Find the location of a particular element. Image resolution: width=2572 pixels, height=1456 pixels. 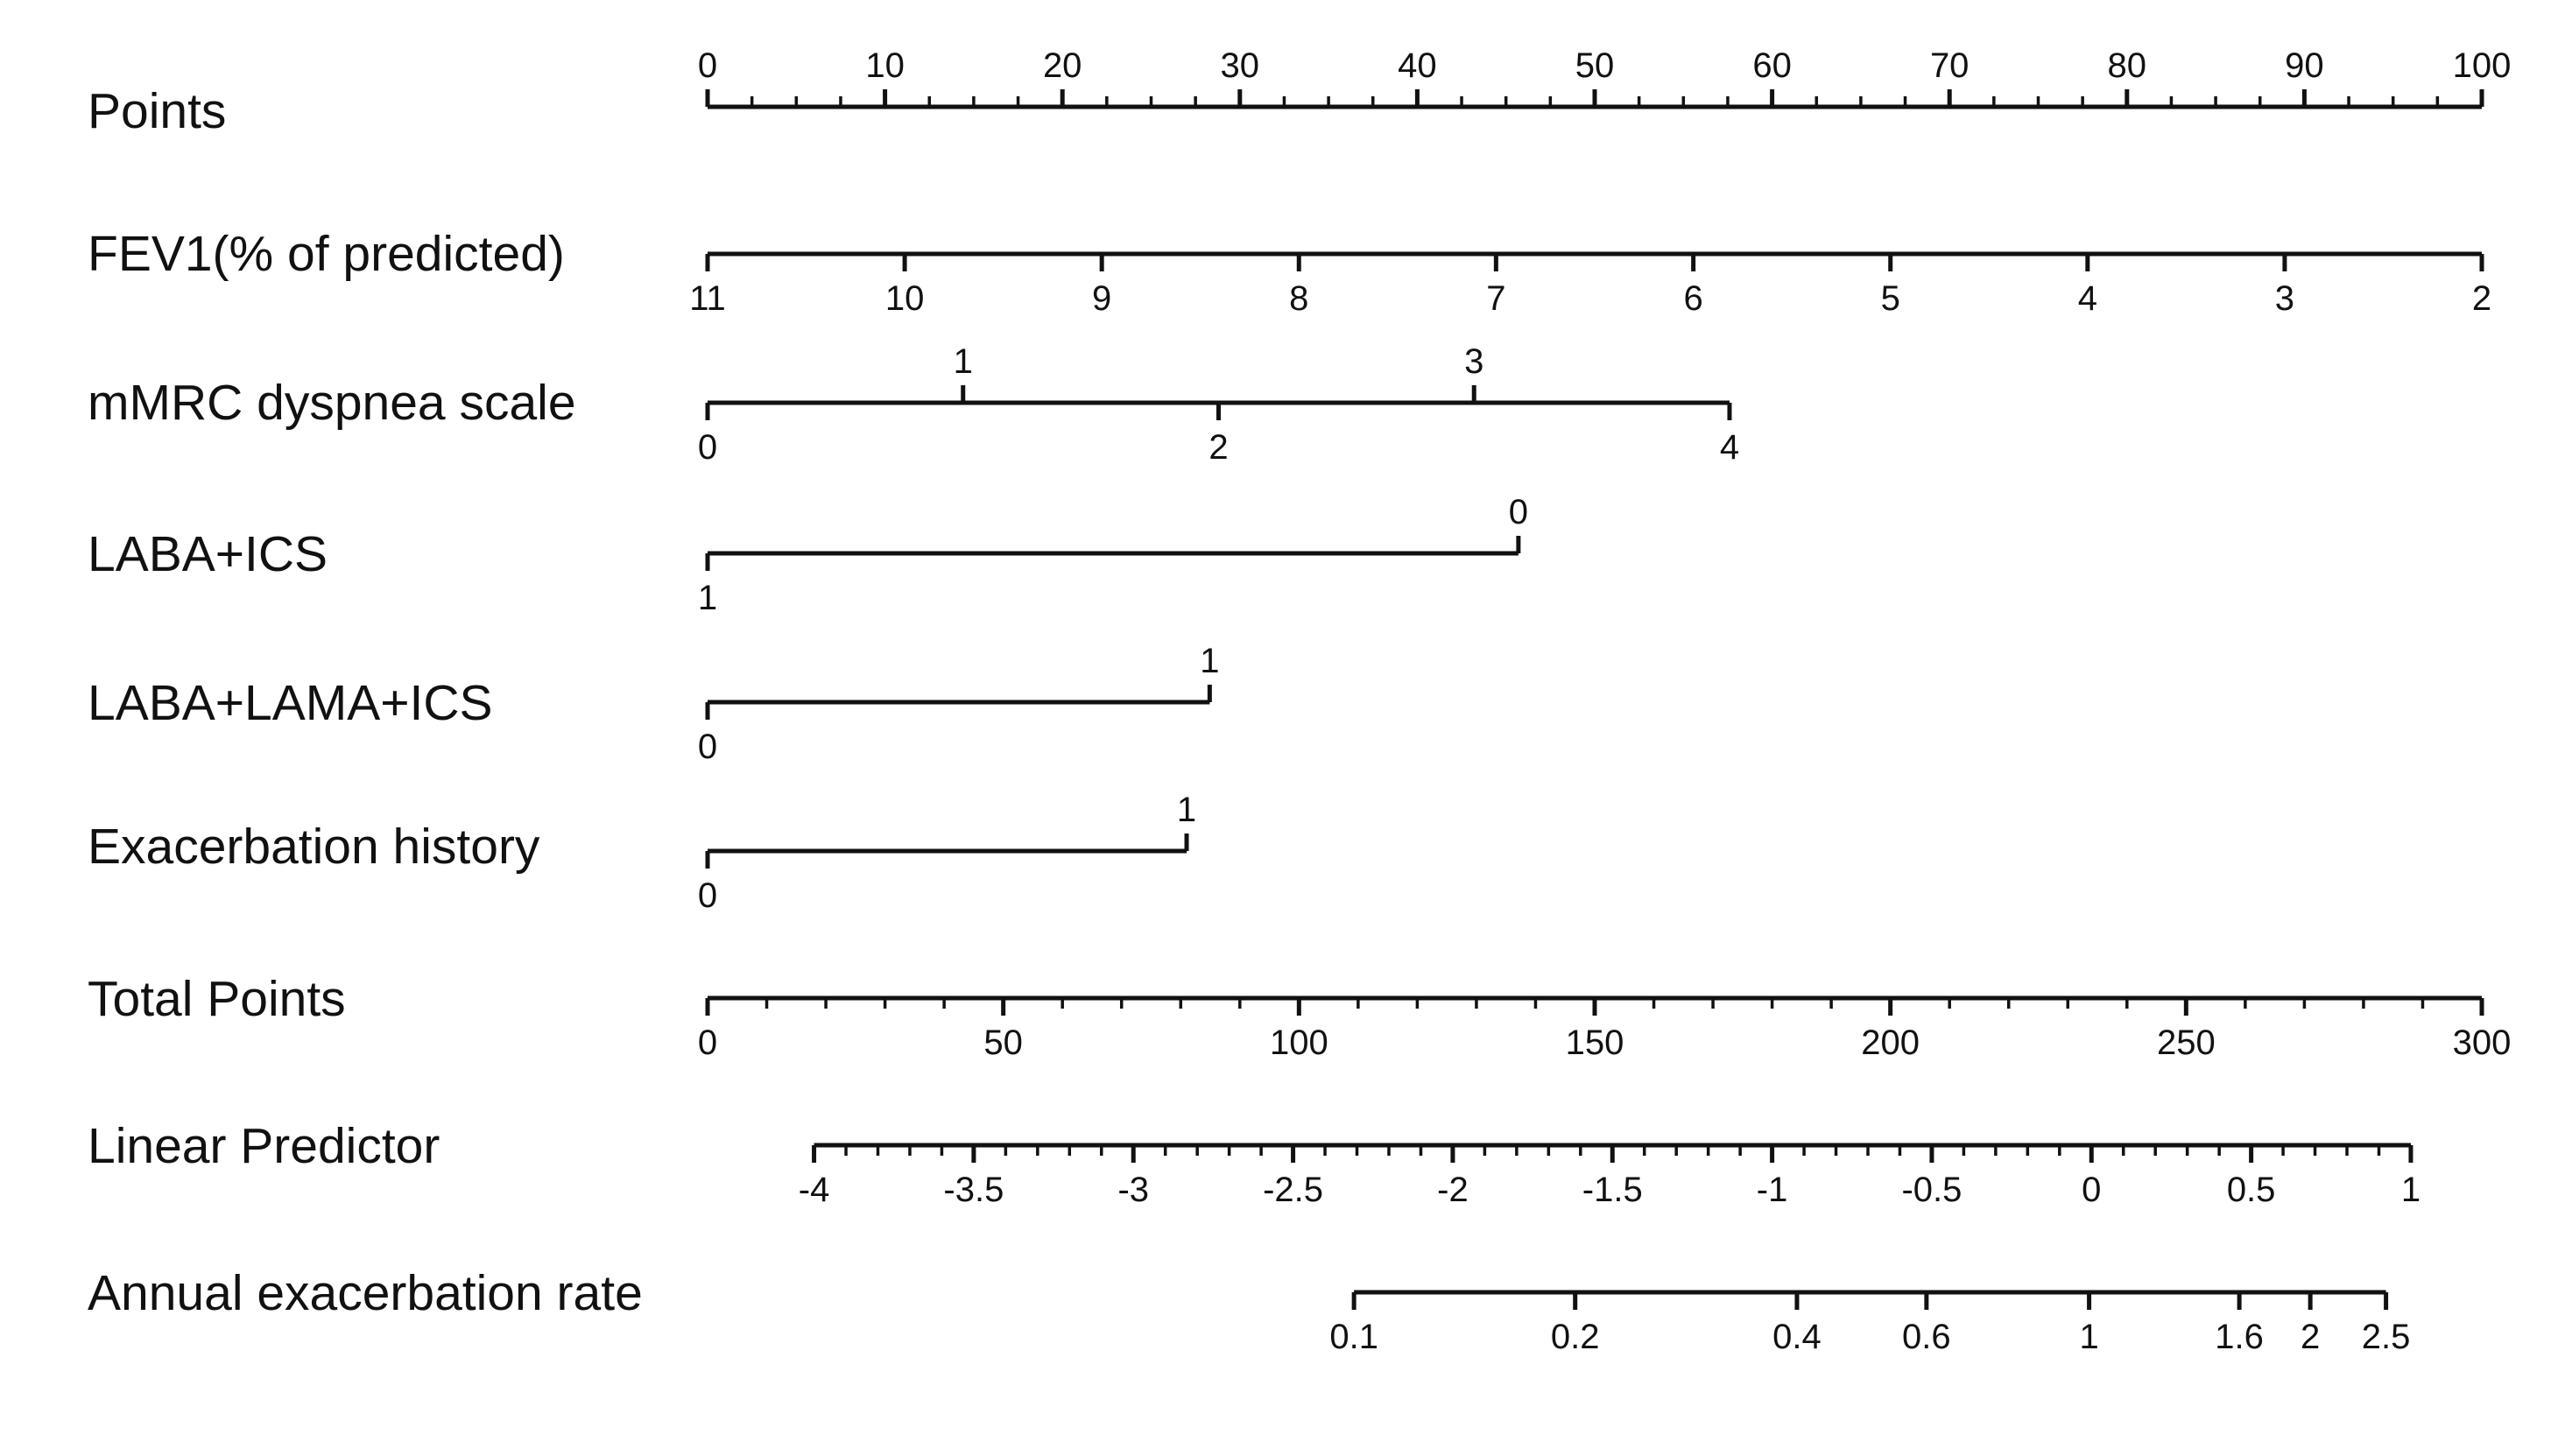

tick-label: 0.5 is located at coordinates (2251, 1190).